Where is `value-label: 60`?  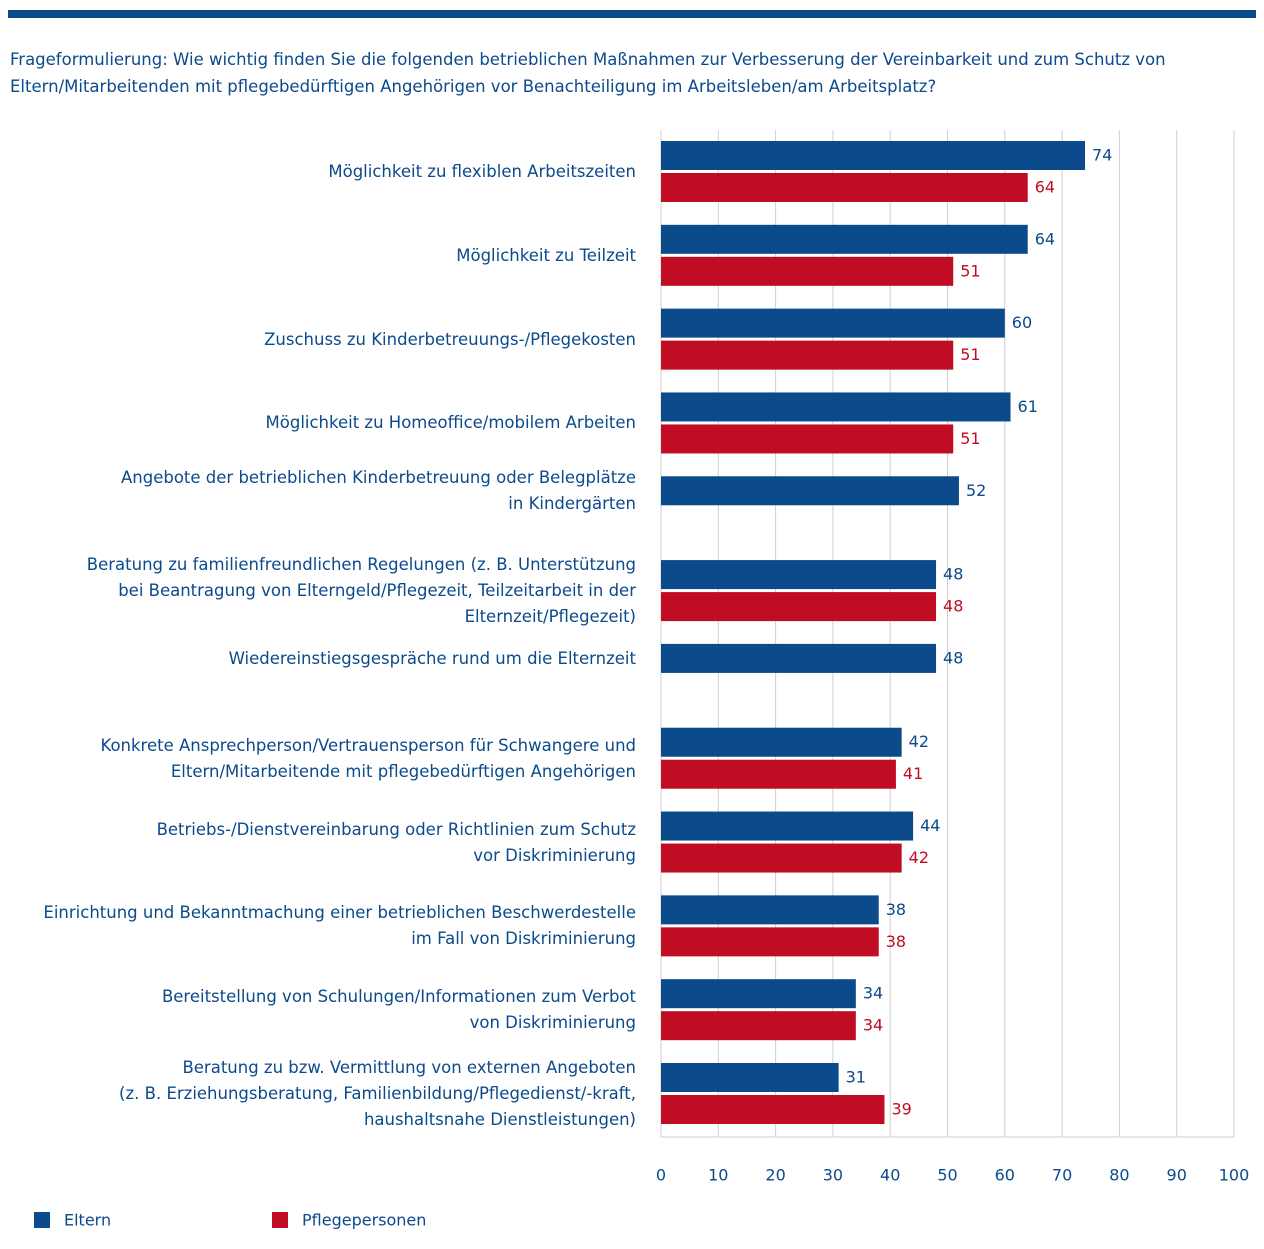 value-label: 60 is located at coordinates (1022, 322).